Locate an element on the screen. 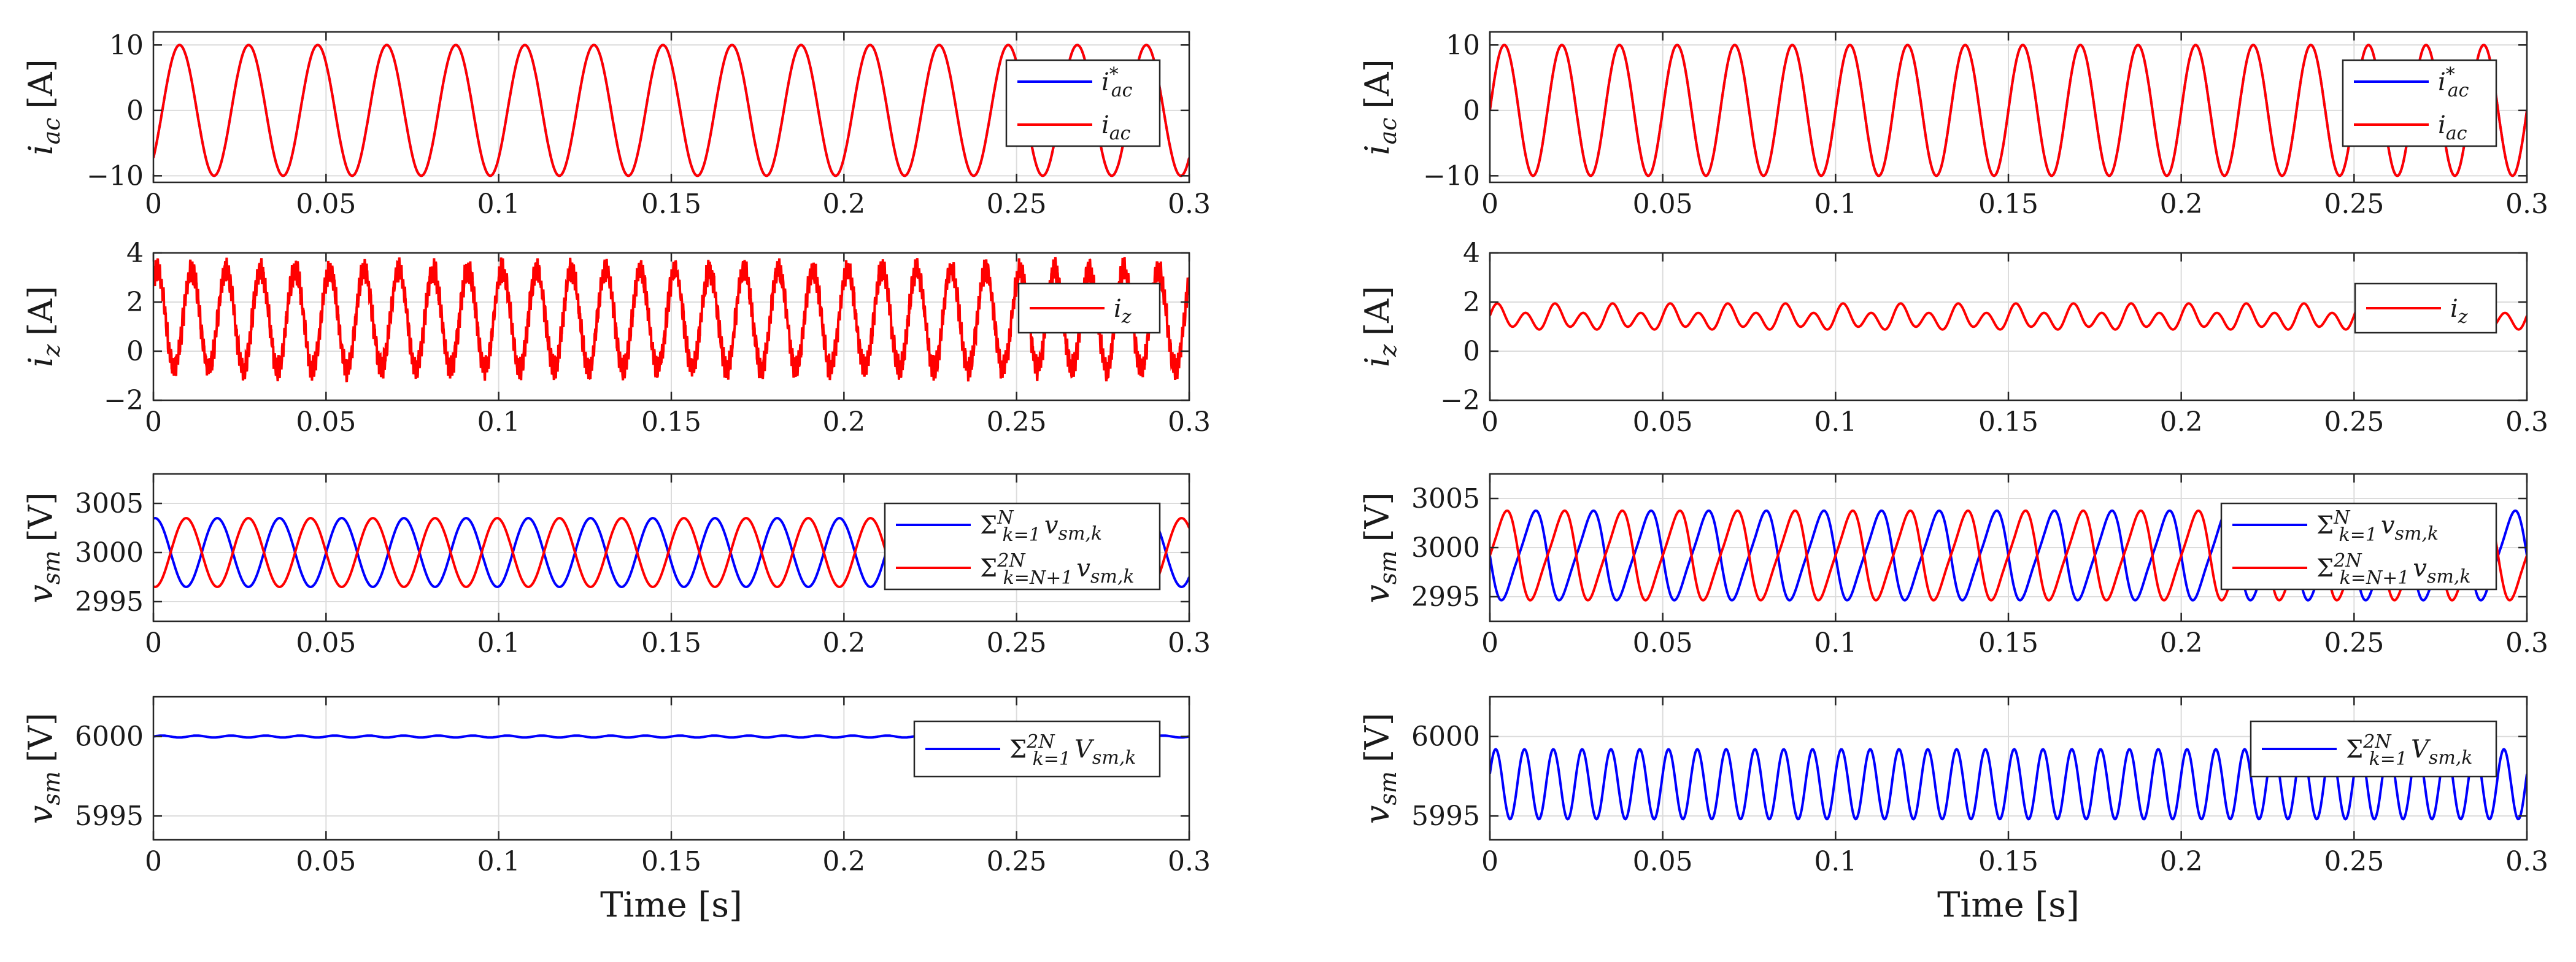 The image size is (2576, 962). right-iac-xtick-label-2: 0.1 is located at coordinates (1835, 204).